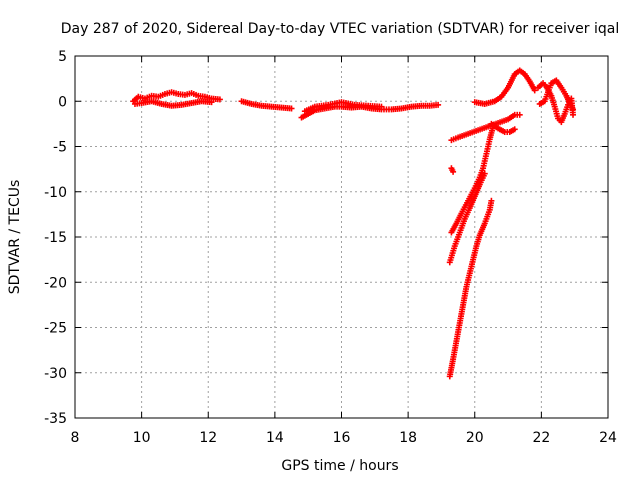 This screenshot has height=480, width=640. Describe the element at coordinates (541, 438) in the screenshot. I see `x-tick-label: 22` at that location.